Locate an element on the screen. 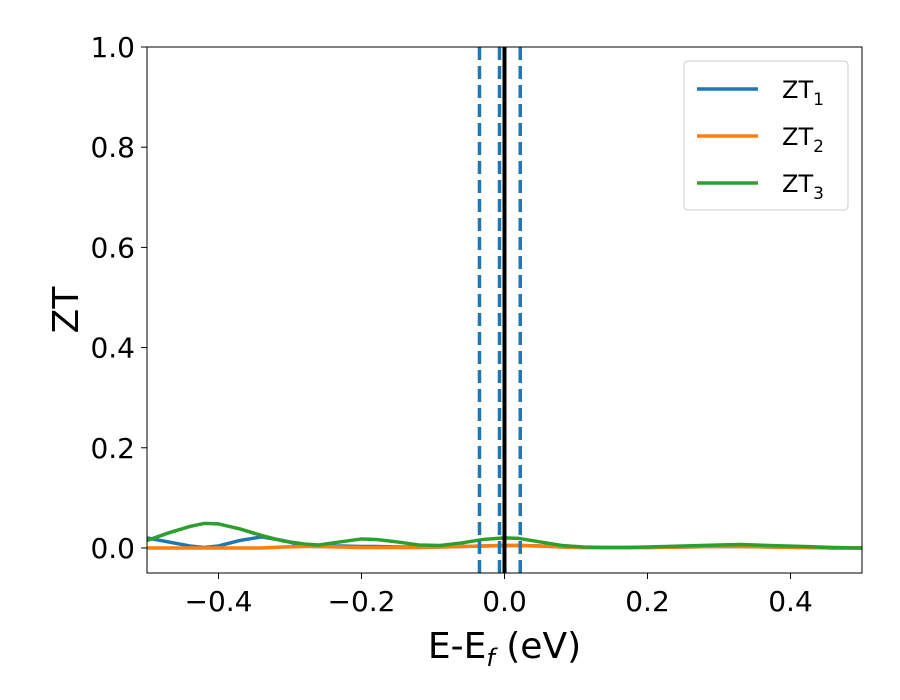  x-tick-label: −0.4 is located at coordinates (219, 601).